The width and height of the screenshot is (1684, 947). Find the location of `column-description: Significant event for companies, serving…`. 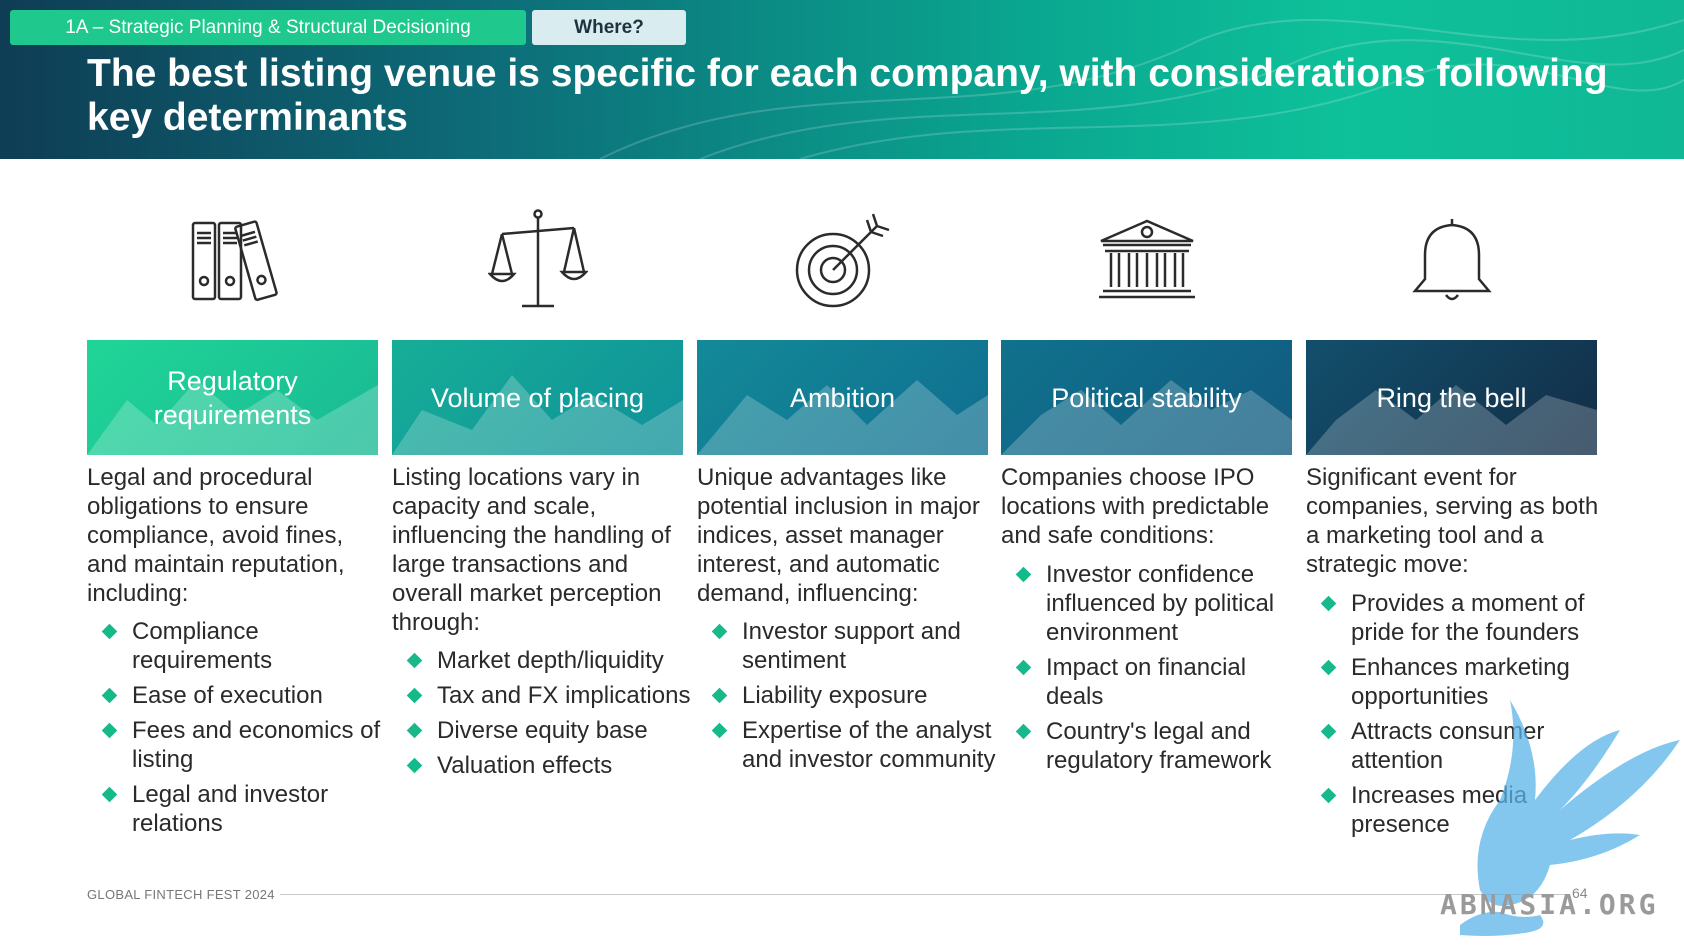

column-description: Significant event for companies, serving… is located at coordinates (1452, 521).